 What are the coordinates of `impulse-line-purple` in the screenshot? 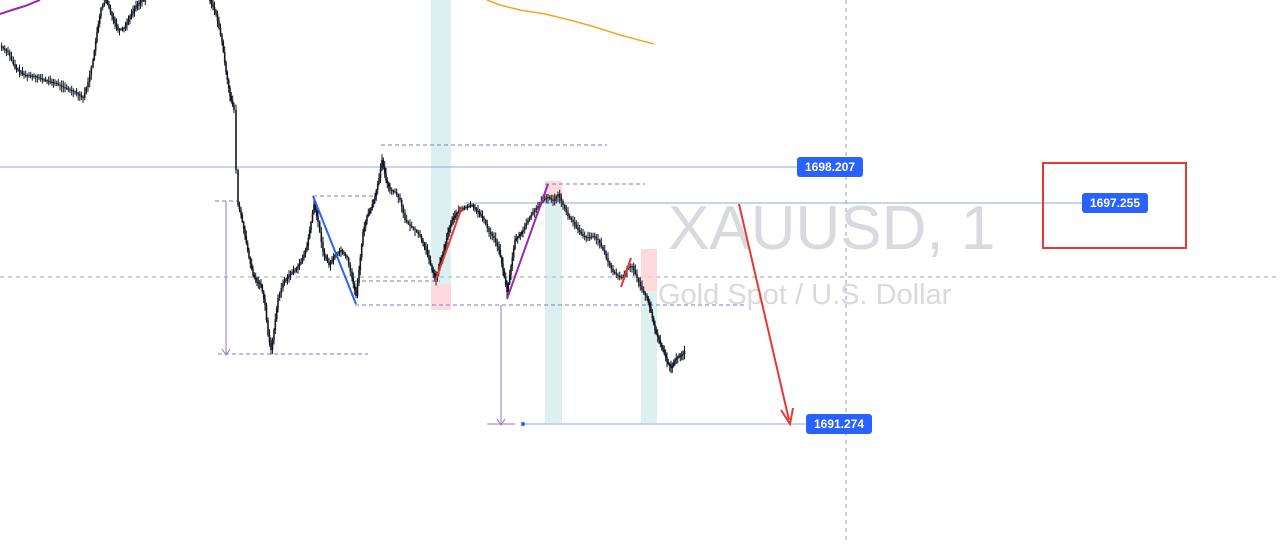 It's located at (527, 241).